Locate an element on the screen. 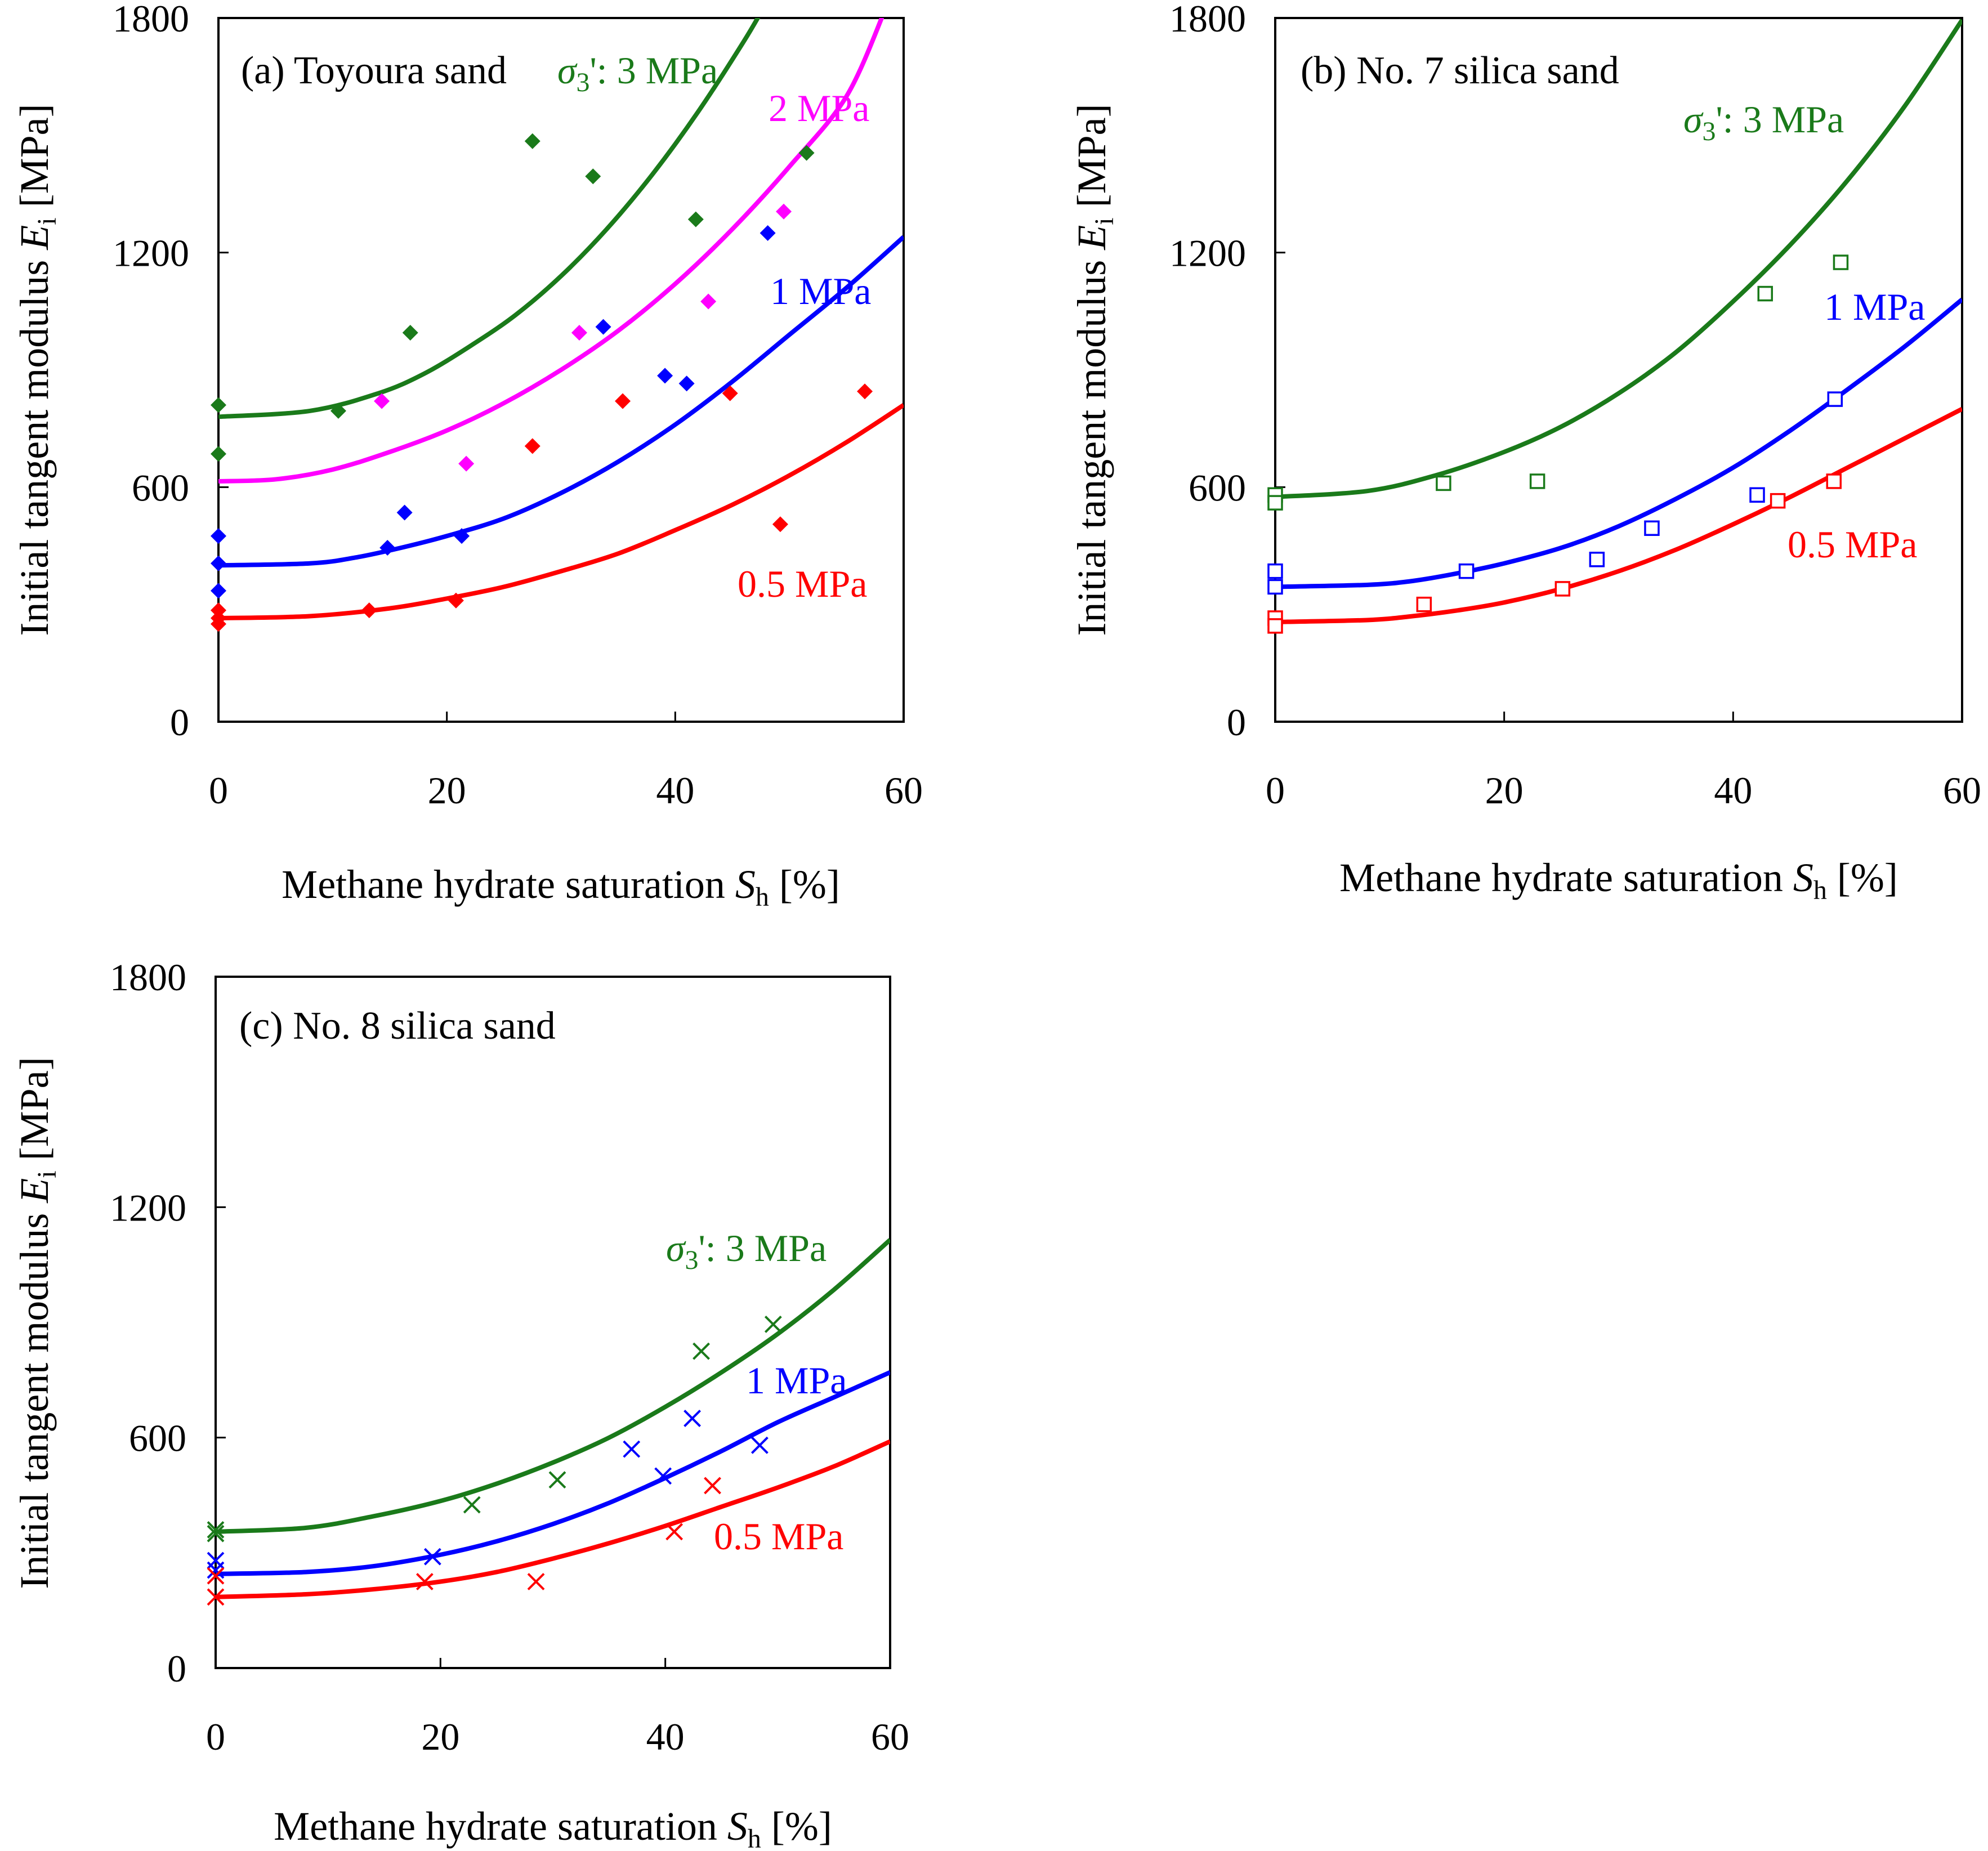 The width and height of the screenshot is (1988, 1851). panel-a-ytick-label: 1200 is located at coordinates (151, 253).